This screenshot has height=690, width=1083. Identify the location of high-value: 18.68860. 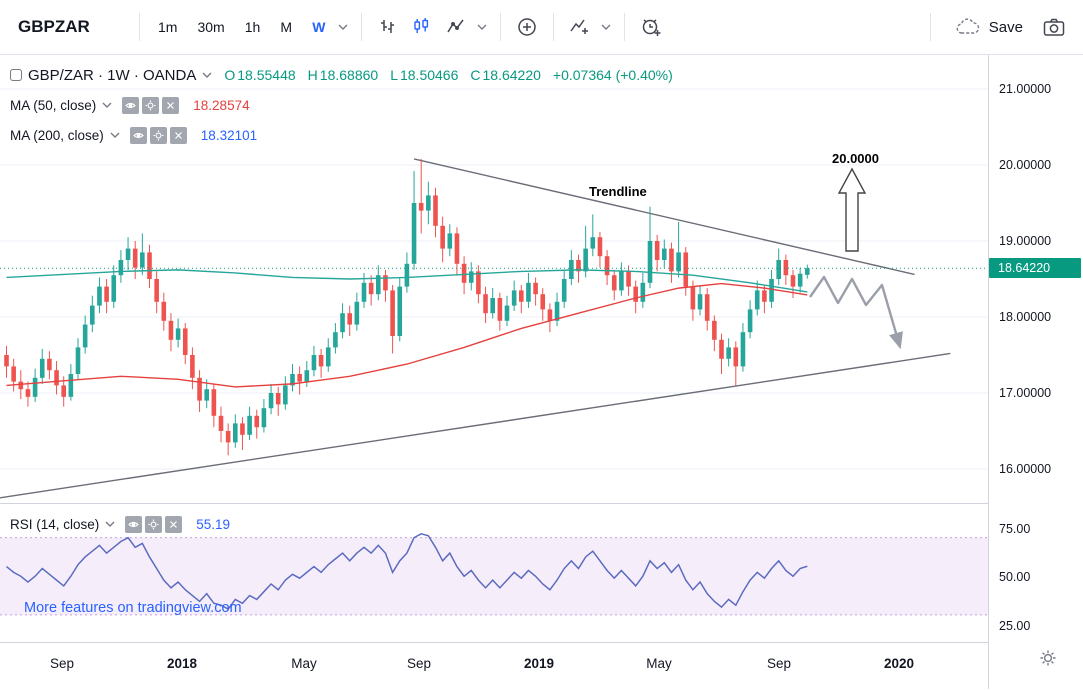
(349, 75).